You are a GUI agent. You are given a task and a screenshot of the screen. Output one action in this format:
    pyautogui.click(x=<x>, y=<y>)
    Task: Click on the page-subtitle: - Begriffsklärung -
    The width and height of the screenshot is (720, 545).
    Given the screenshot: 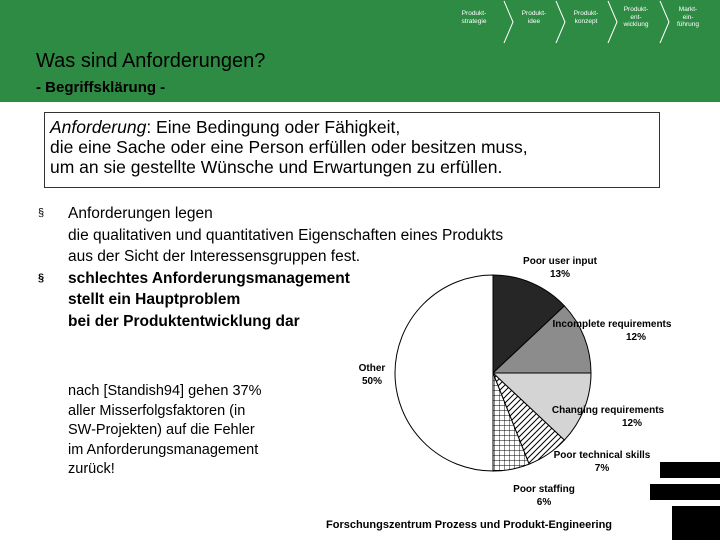 What is the action you would take?
    pyautogui.click(x=101, y=87)
    